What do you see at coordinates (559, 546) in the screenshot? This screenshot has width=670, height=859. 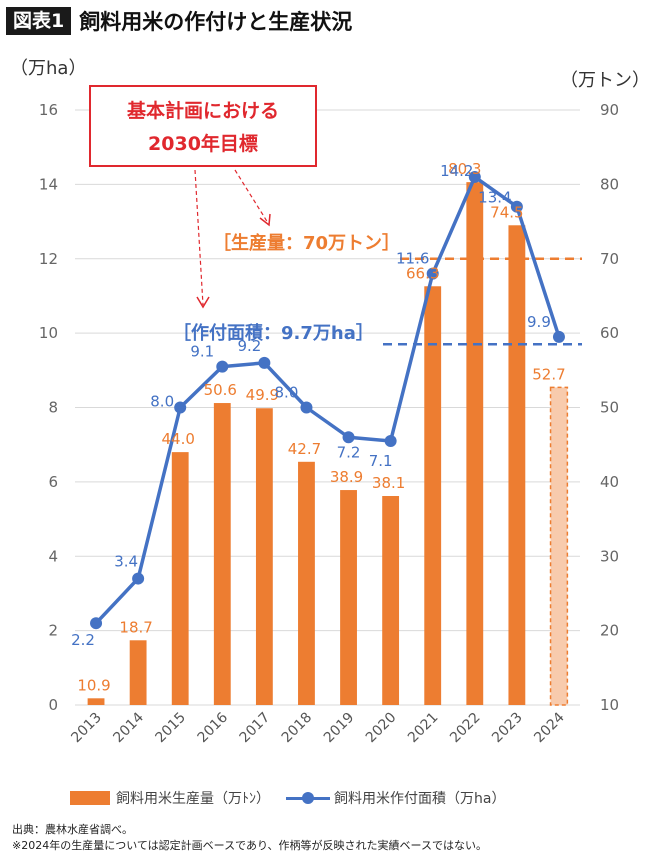 I see `bar-planned` at bounding box center [559, 546].